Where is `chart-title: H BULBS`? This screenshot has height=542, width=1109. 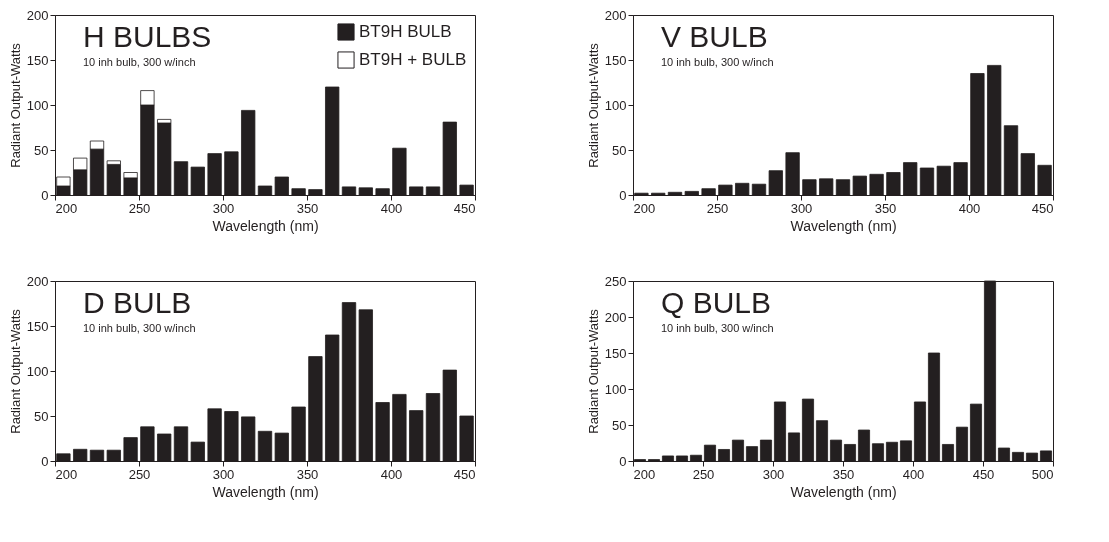
chart-title: H BULBS is located at coordinates (147, 36).